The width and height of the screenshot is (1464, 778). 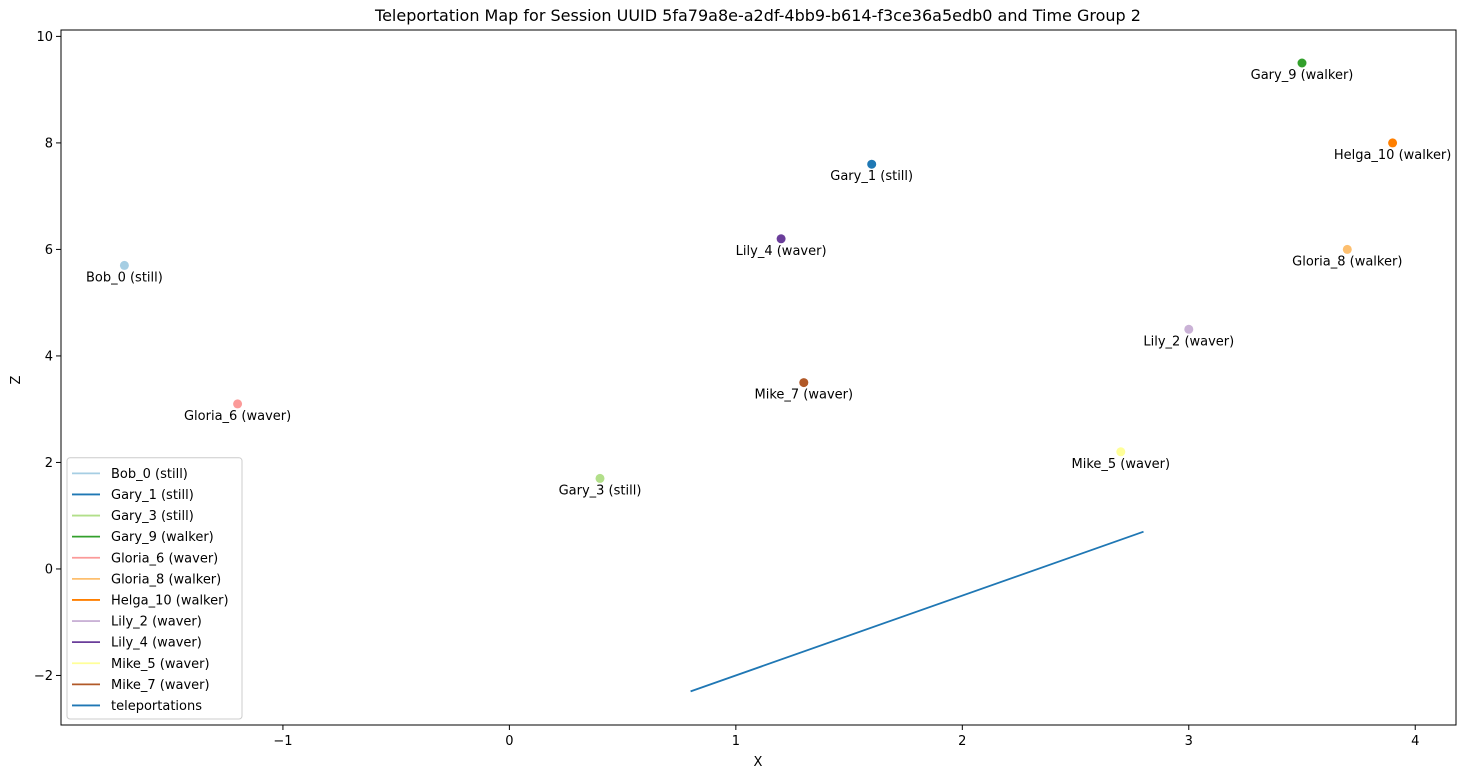 I want to click on y-tick-label: 4, so click(x=49, y=356).